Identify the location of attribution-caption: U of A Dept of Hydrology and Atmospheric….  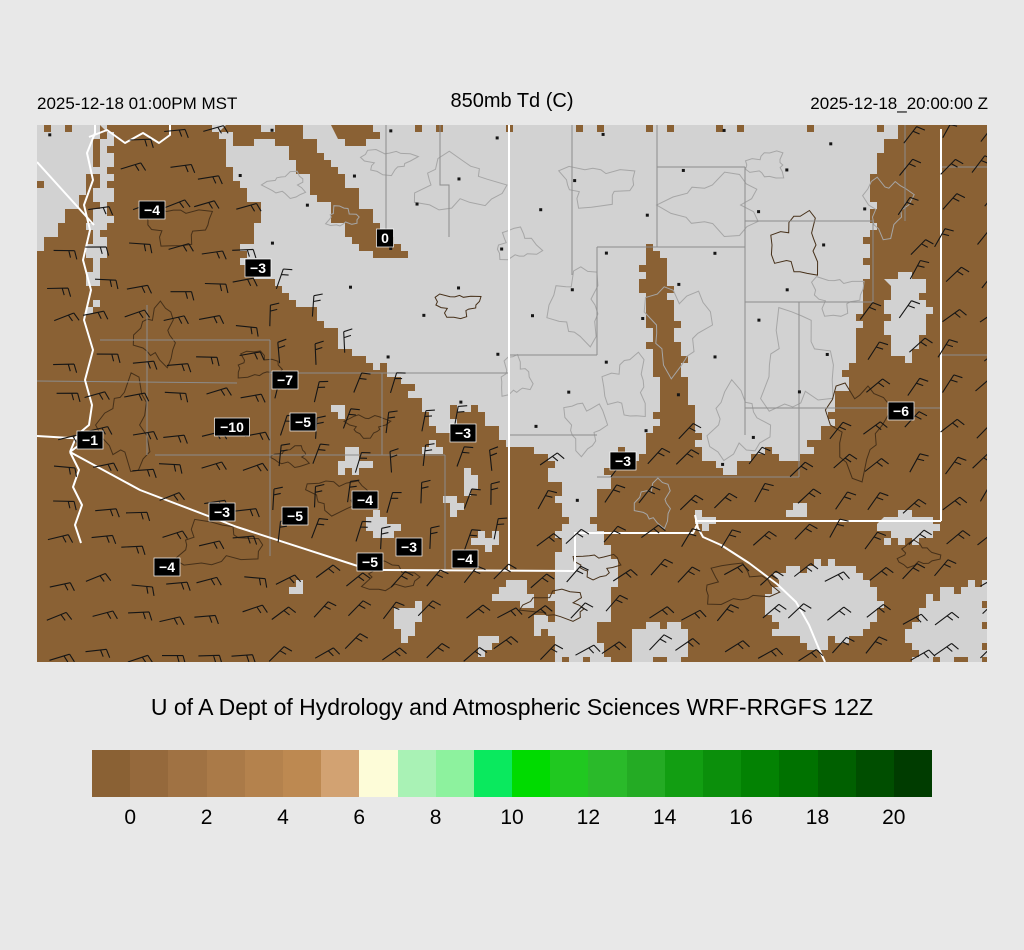
(512, 707).